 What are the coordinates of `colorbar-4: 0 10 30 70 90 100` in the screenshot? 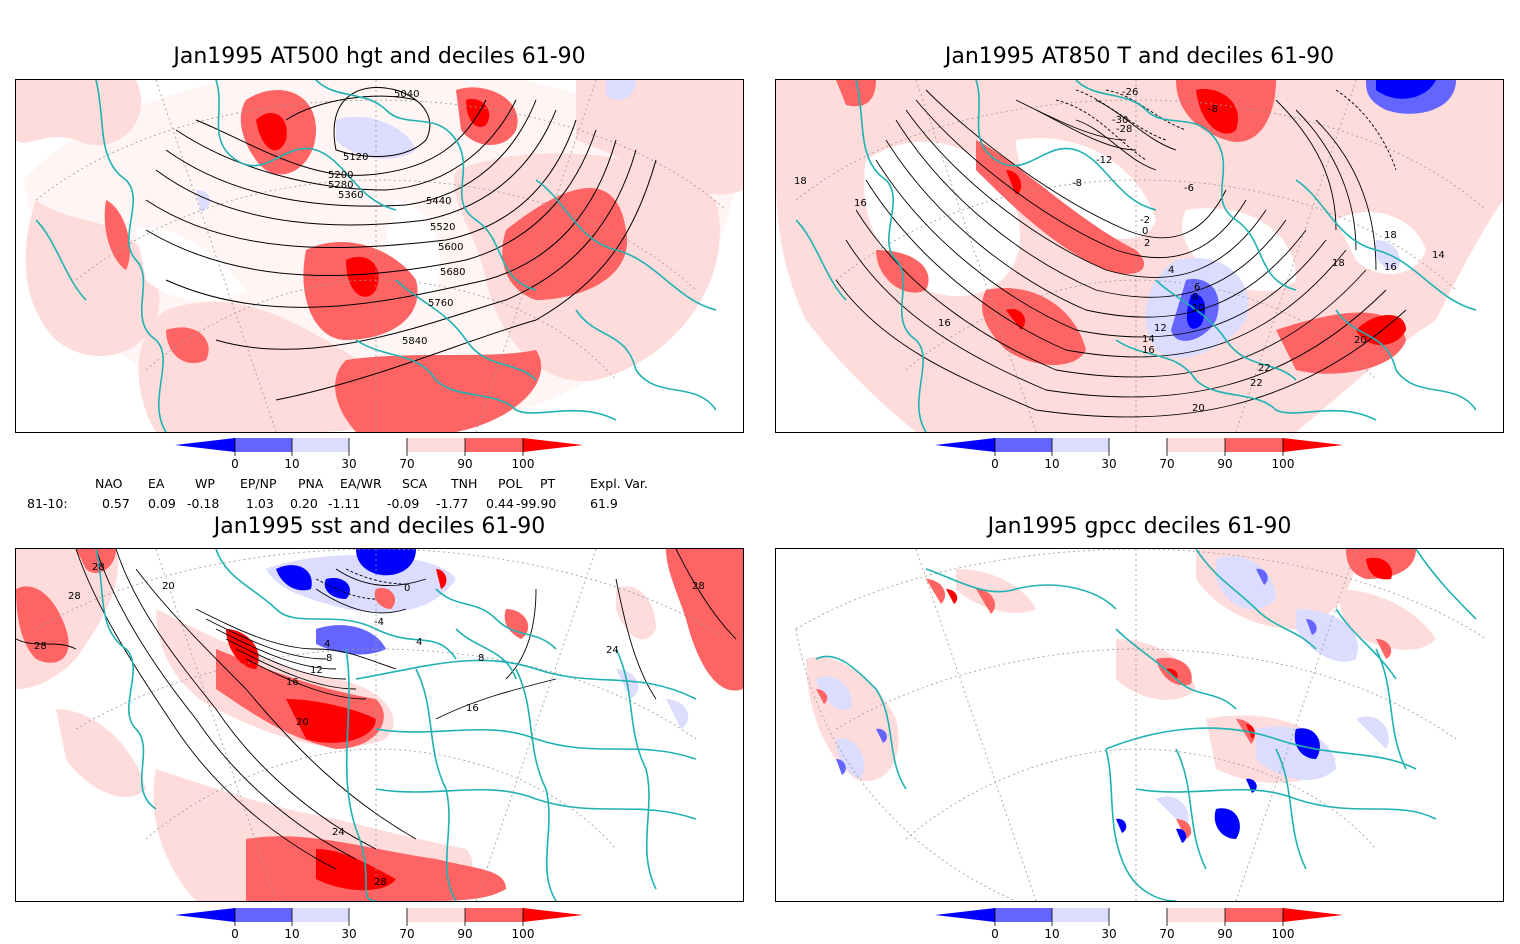 It's located at (1140, 924).